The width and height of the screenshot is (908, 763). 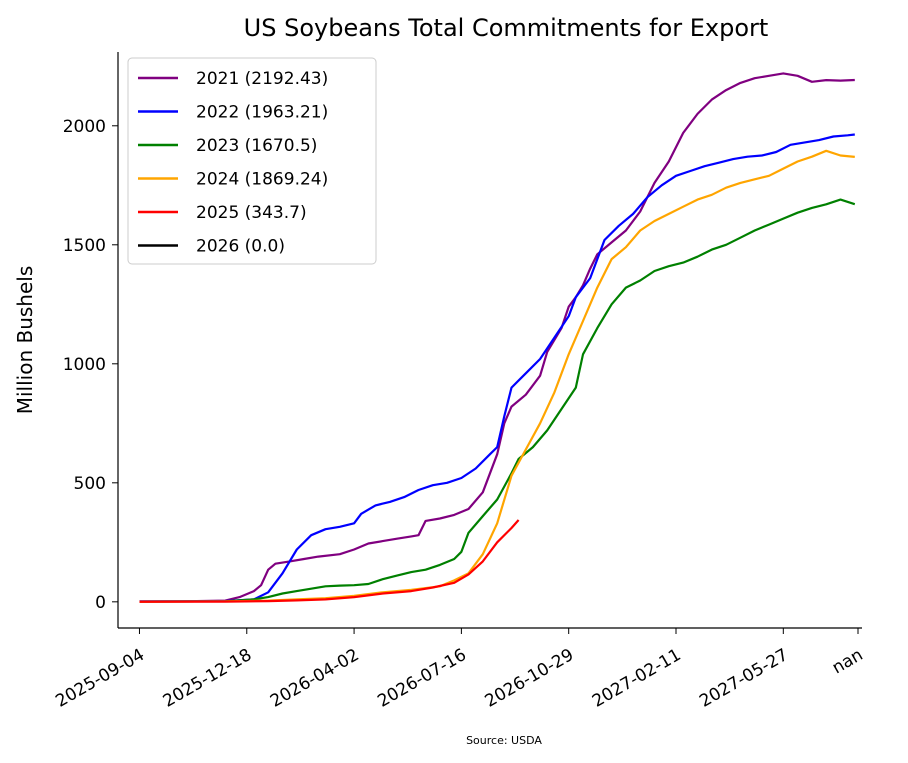 What do you see at coordinates (208, 678) in the screenshot?
I see `x-tick-label: 2025-12-18` at bounding box center [208, 678].